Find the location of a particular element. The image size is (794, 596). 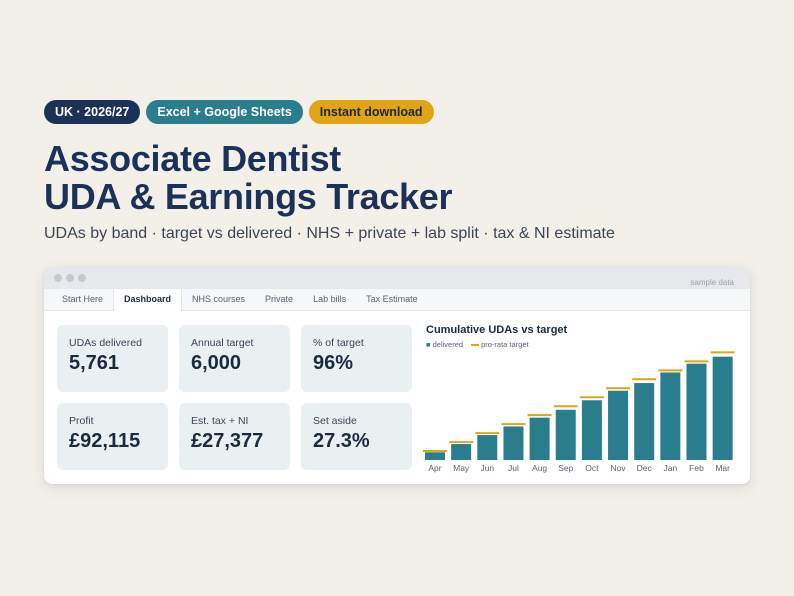

kpi-card-set-aside: Set aside 27.3% is located at coordinates (356, 436).